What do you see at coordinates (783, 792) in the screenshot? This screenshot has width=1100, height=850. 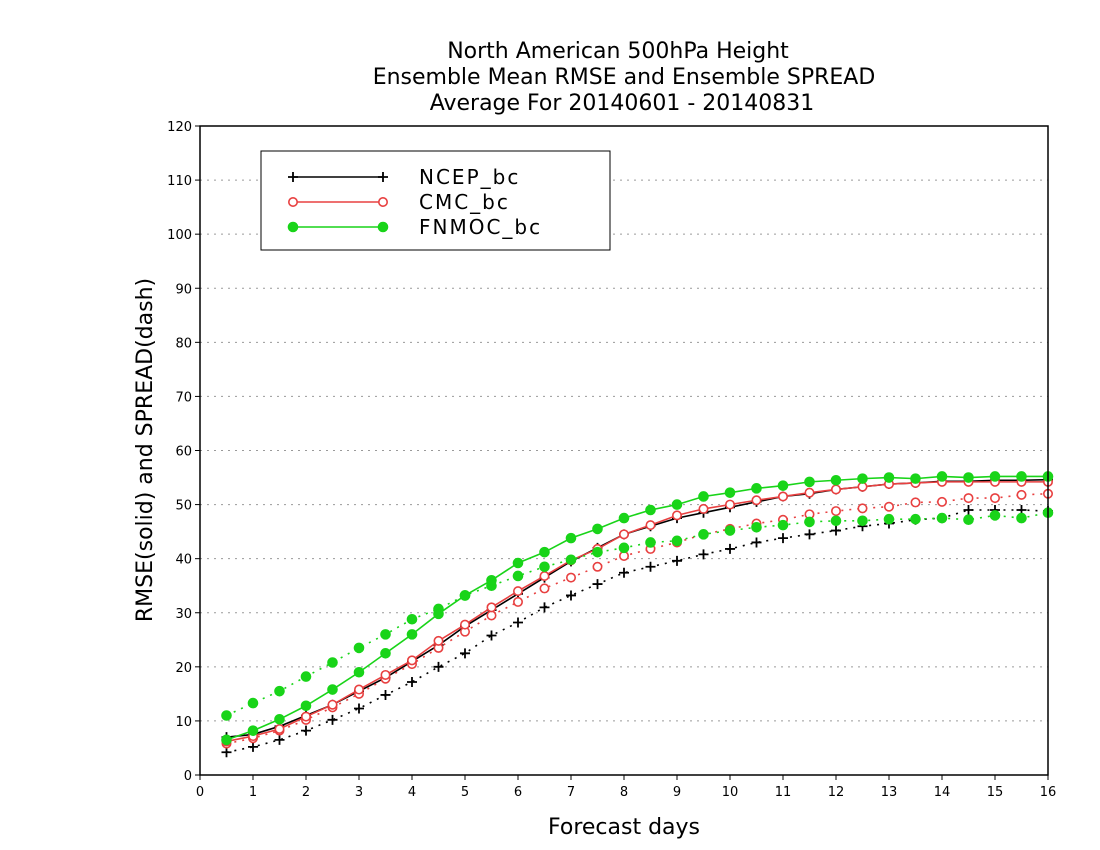 I see `x-tick-label: 11` at bounding box center [783, 792].